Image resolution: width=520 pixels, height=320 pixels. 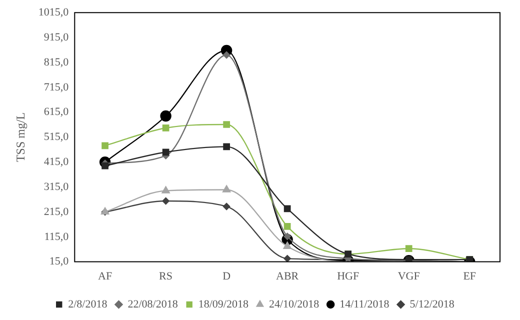 What do you see at coordinates (57, 87) in the screenshot?
I see `y-tick-label: 715,0` at bounding box center [57, 87].